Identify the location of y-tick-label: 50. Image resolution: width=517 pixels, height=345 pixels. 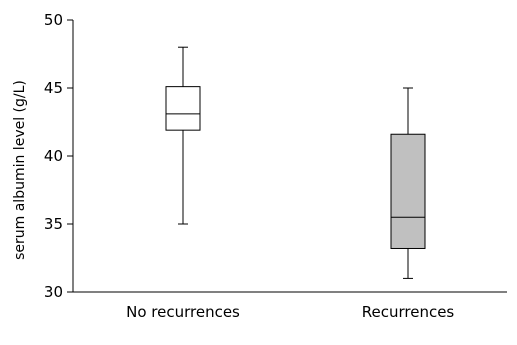
(53, 20).